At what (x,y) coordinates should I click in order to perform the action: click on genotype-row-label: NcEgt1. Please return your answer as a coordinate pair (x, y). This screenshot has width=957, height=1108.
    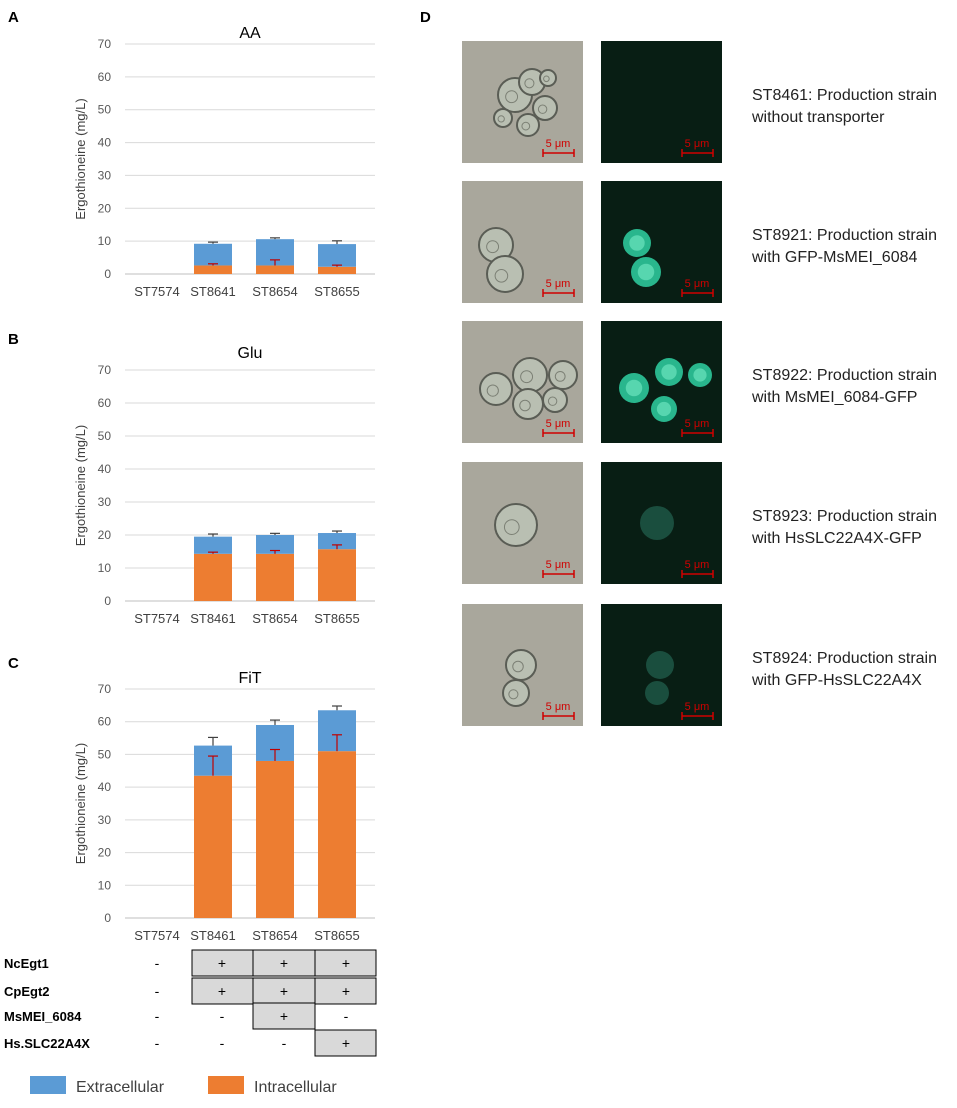
    Looking at the image, I should click on (26, 963).